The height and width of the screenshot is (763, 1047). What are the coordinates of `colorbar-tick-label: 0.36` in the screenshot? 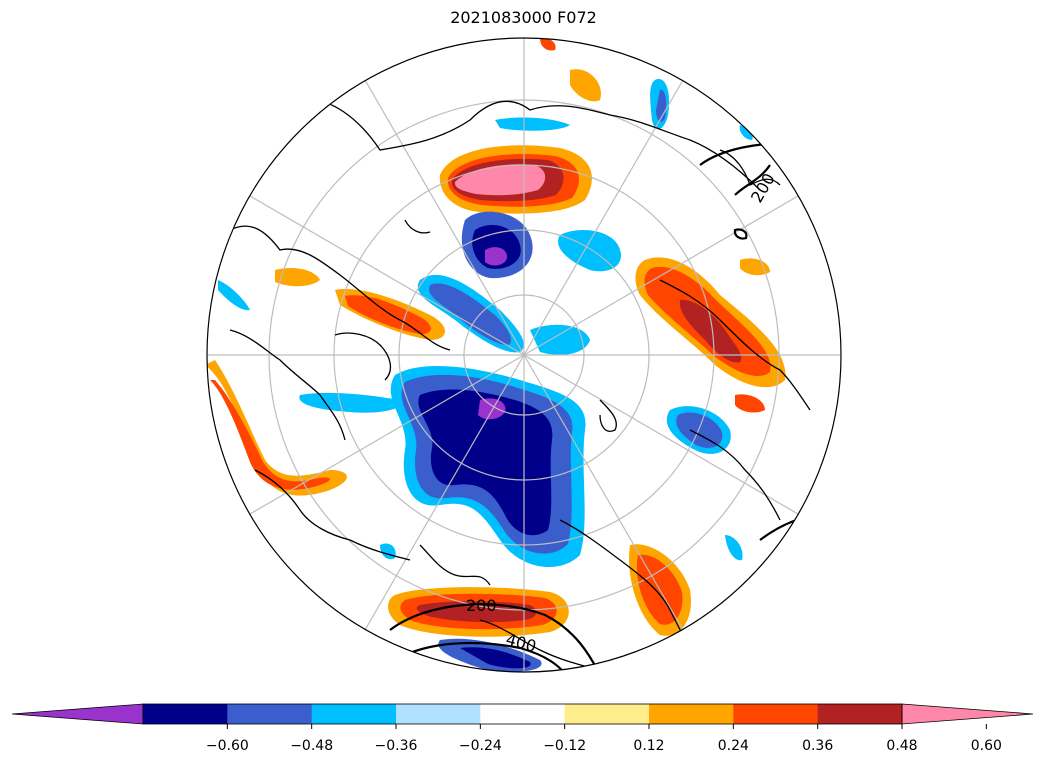 It's located at (817, 746).